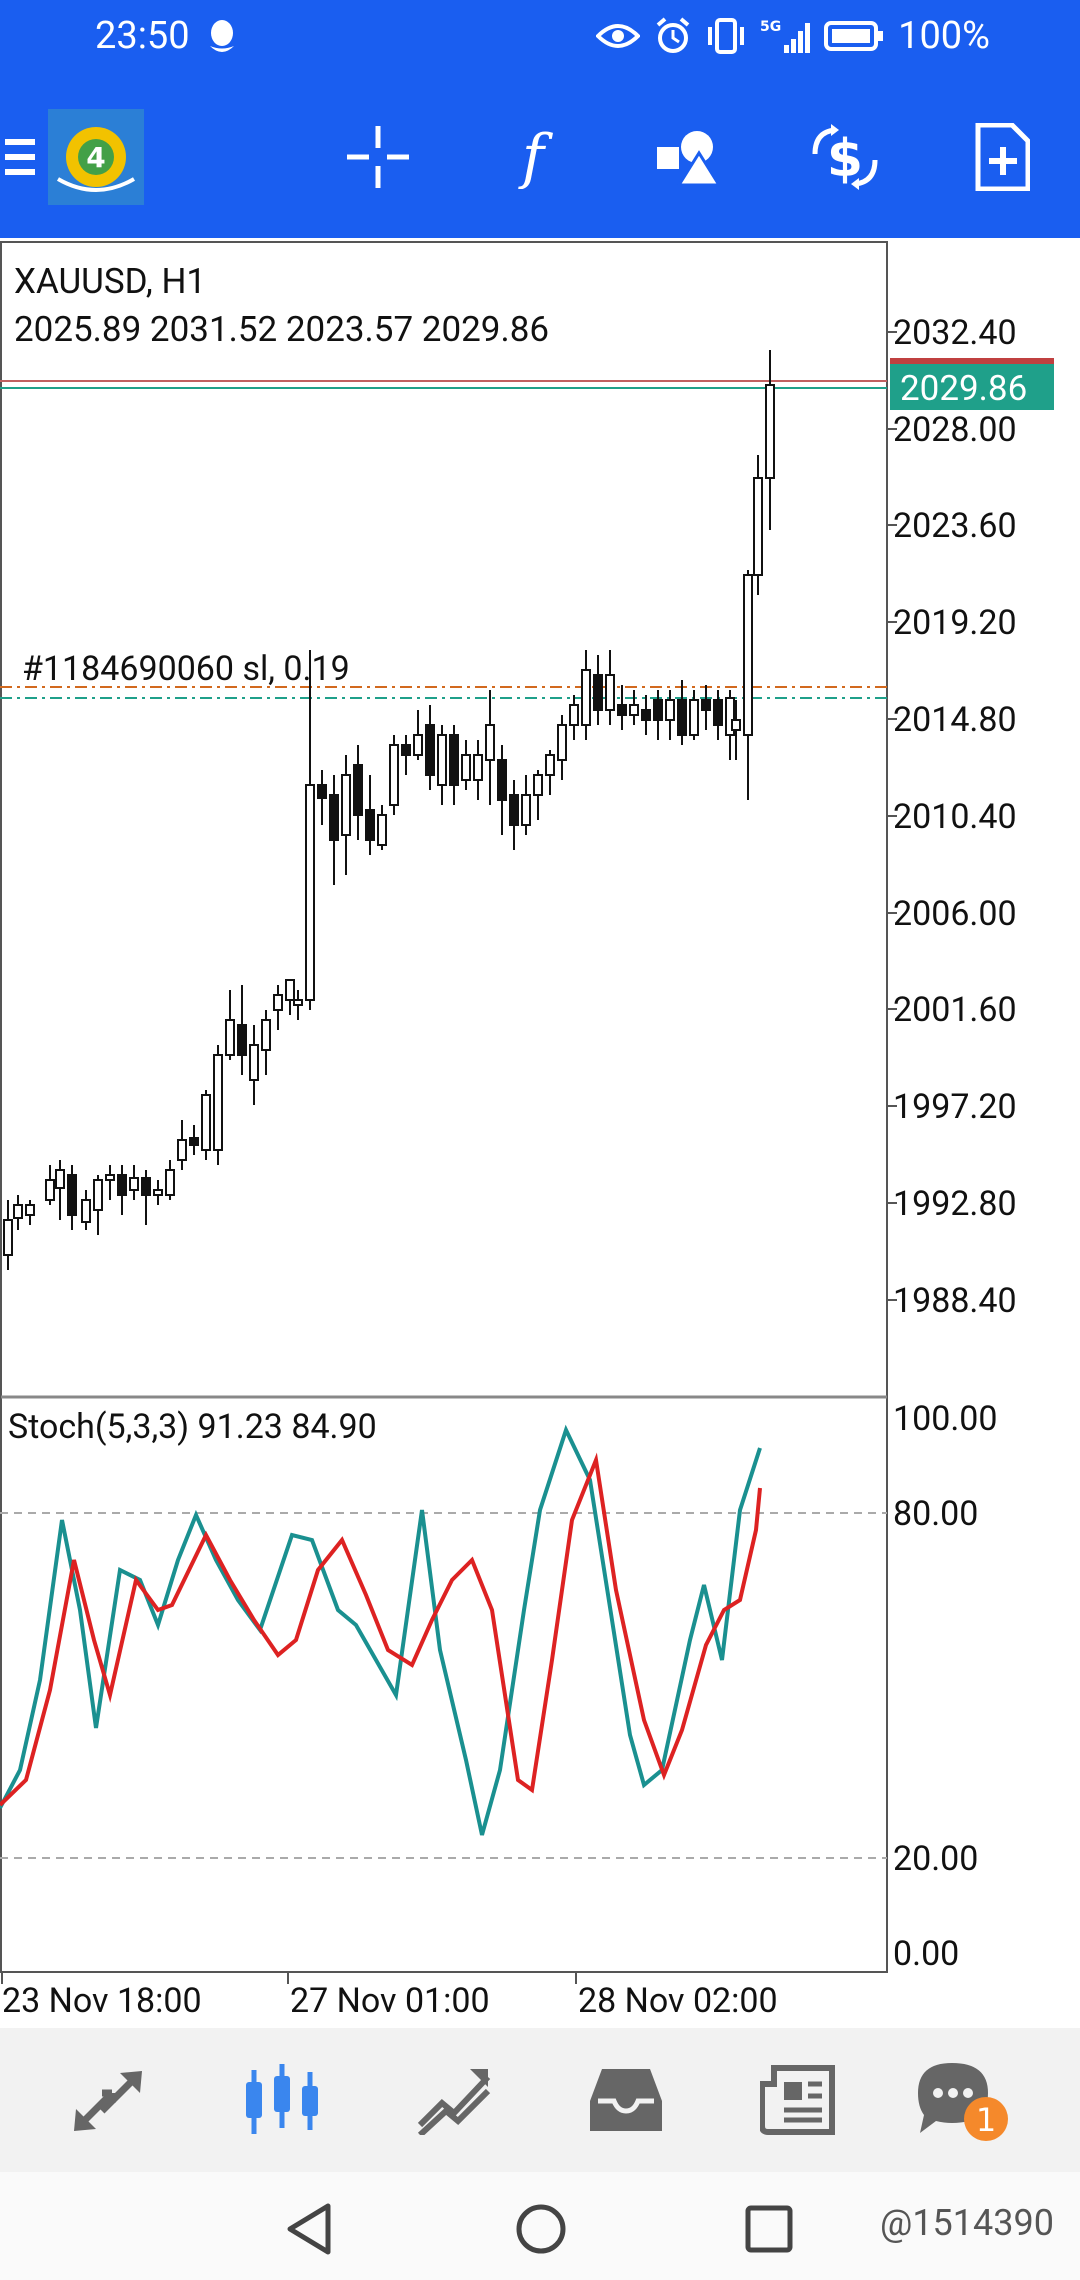 The width and height of the screenshot is (1080, 2280). I want to click on price-tick-label: 2032.40, so click(955, 333).